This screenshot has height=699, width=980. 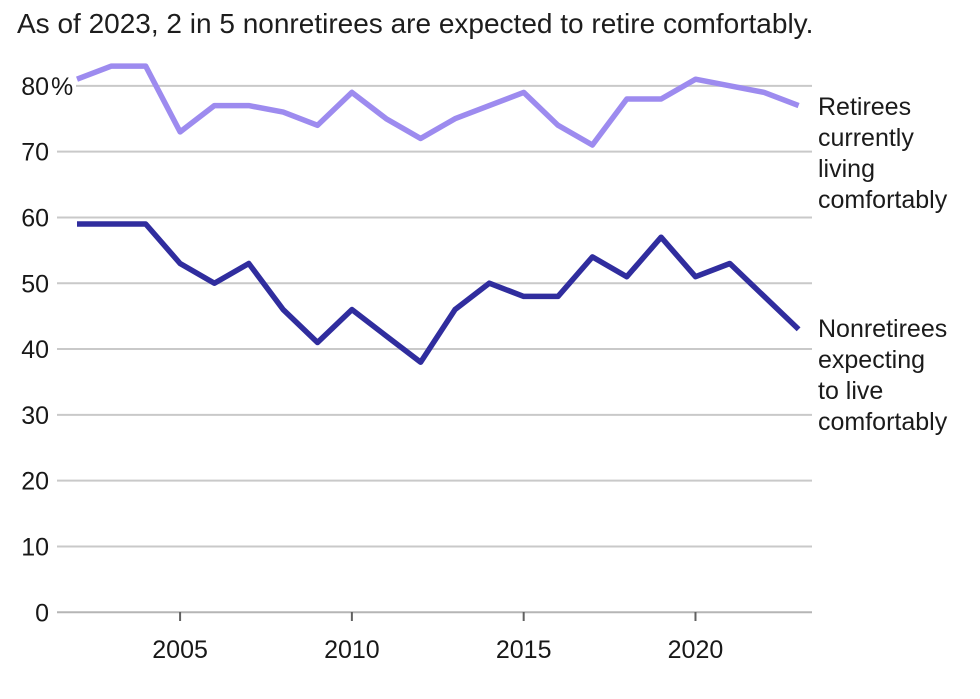 I want to click on legend-line: living, so click(x=846, y=169).